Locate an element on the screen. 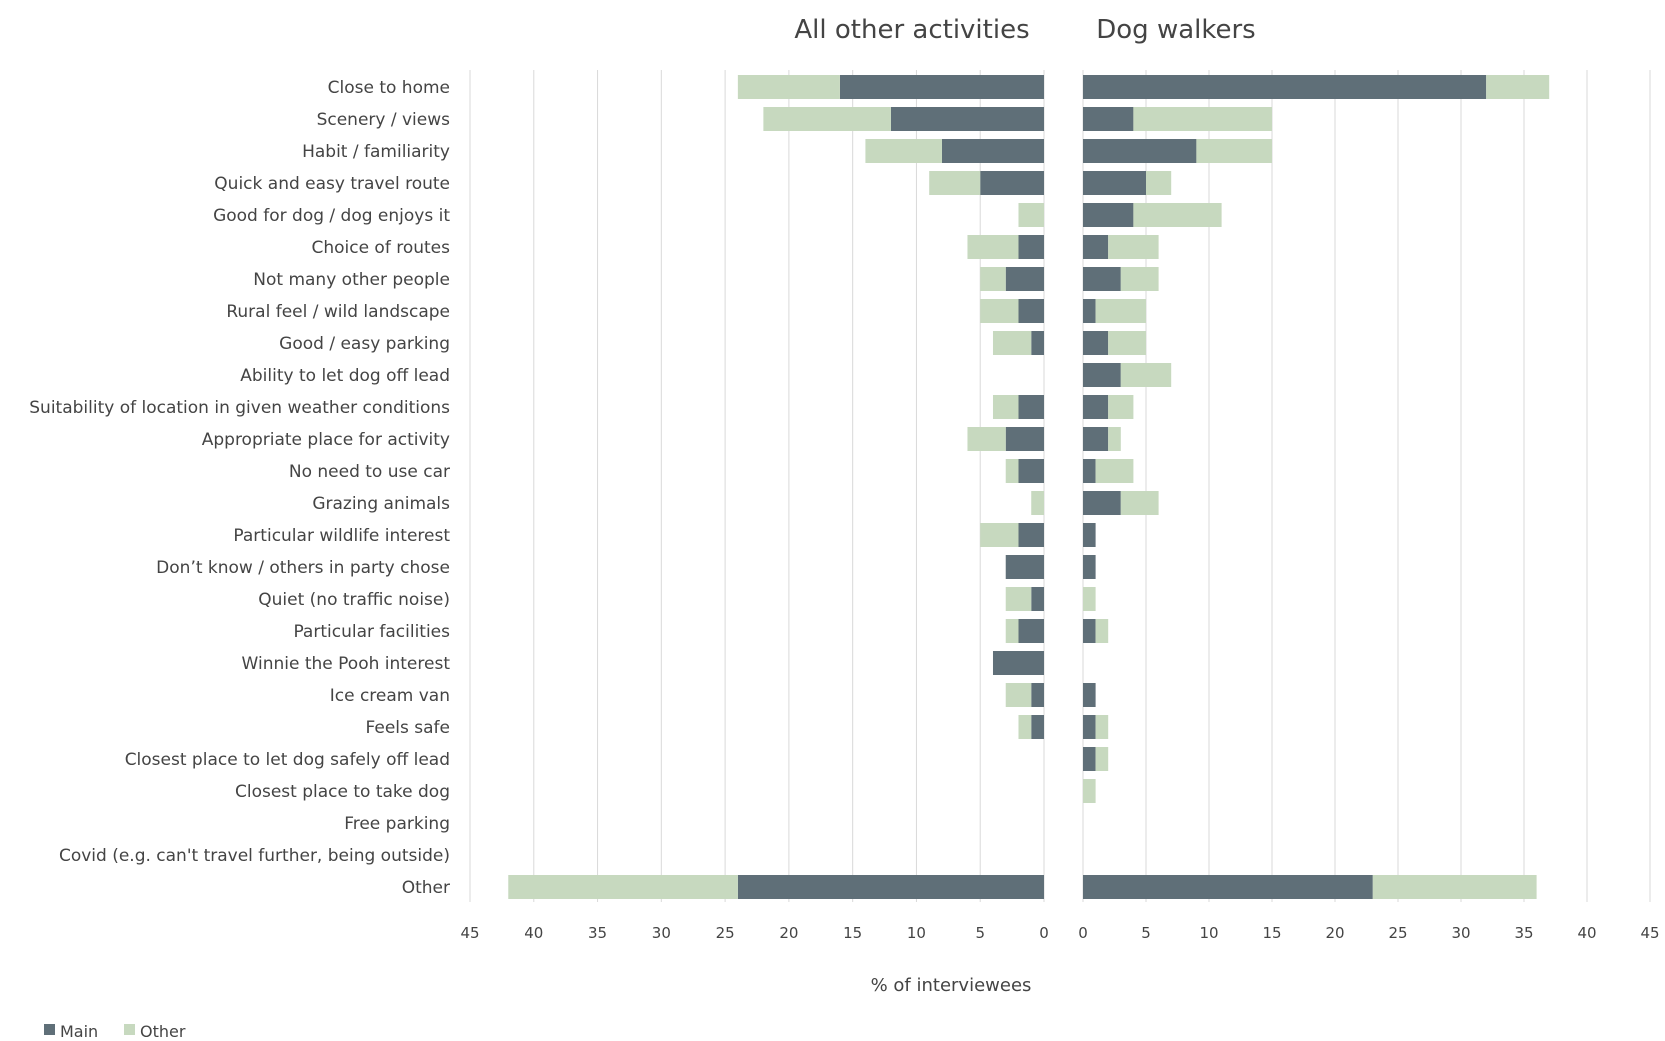 Image resolution: width=1665 pixels, height=1041 pixels. category-label: Habit / familiarity is located at coordinates (376, 152).